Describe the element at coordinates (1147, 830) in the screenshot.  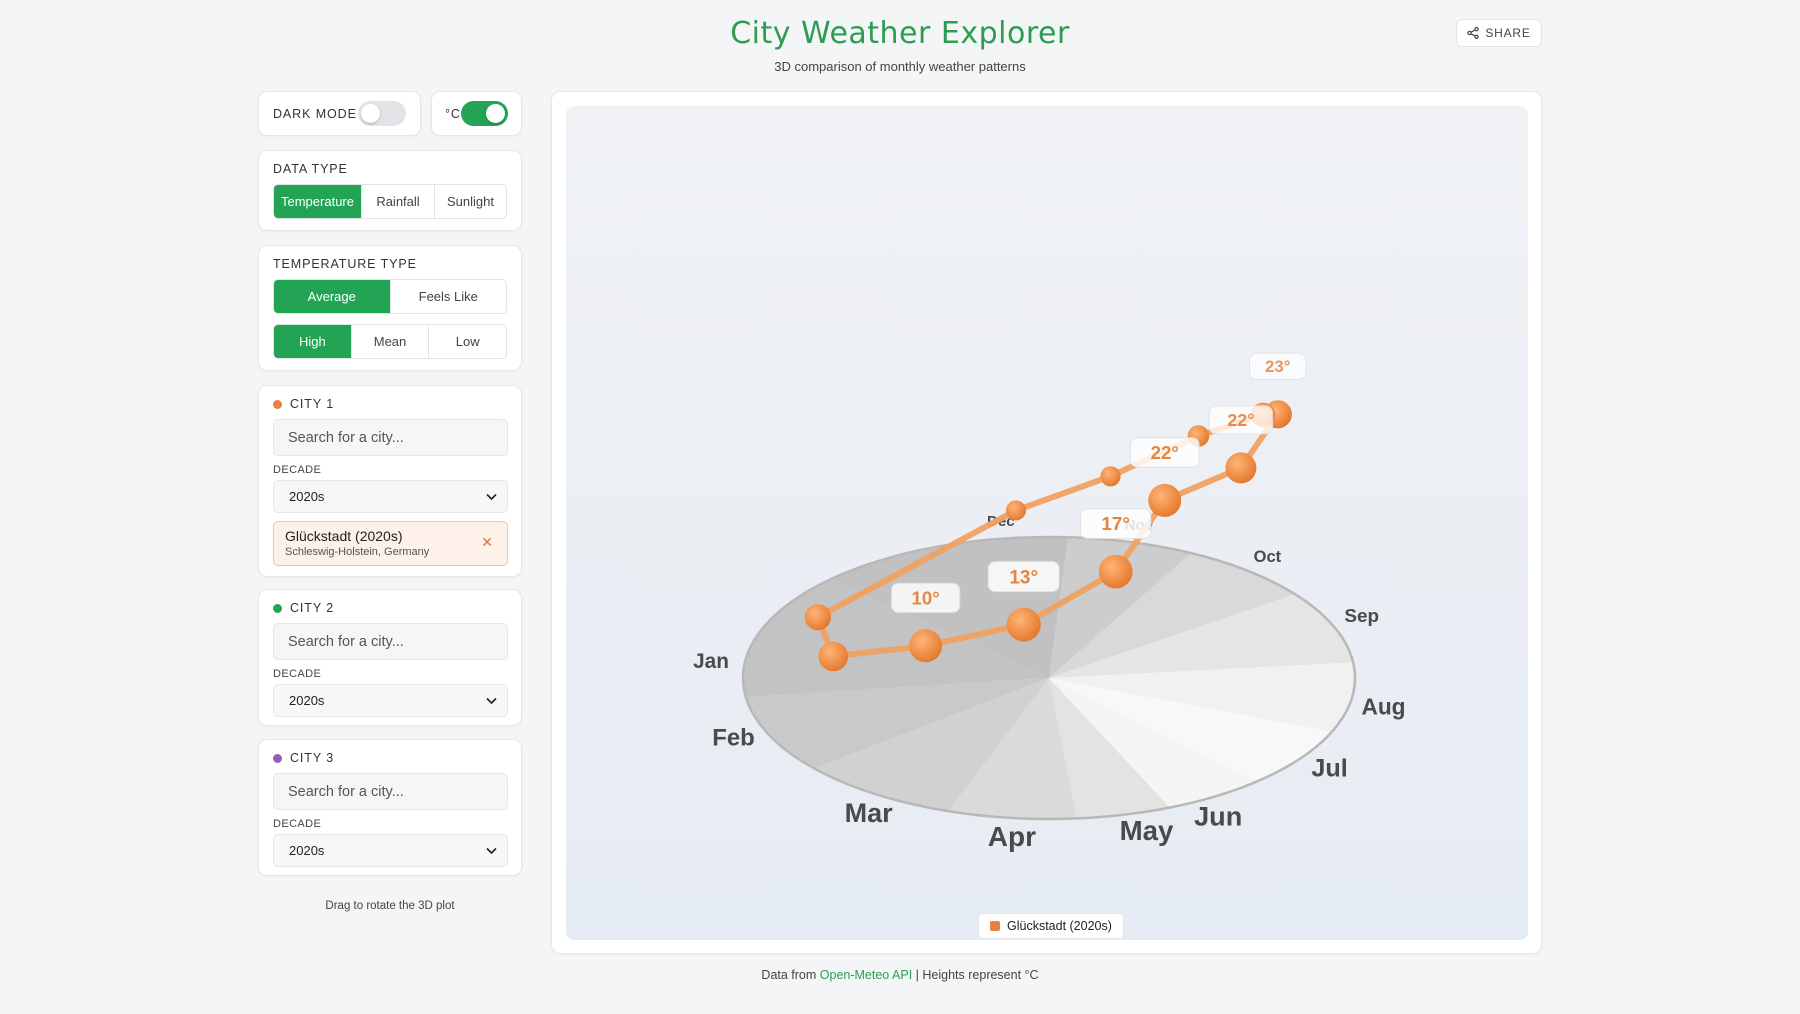
I see `month-label-may: May` at that location.